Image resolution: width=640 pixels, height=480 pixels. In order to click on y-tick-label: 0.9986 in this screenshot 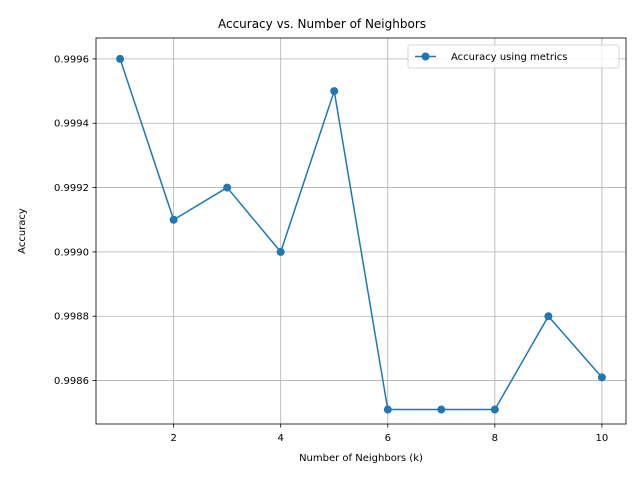, I will do `click(71, 381)`.